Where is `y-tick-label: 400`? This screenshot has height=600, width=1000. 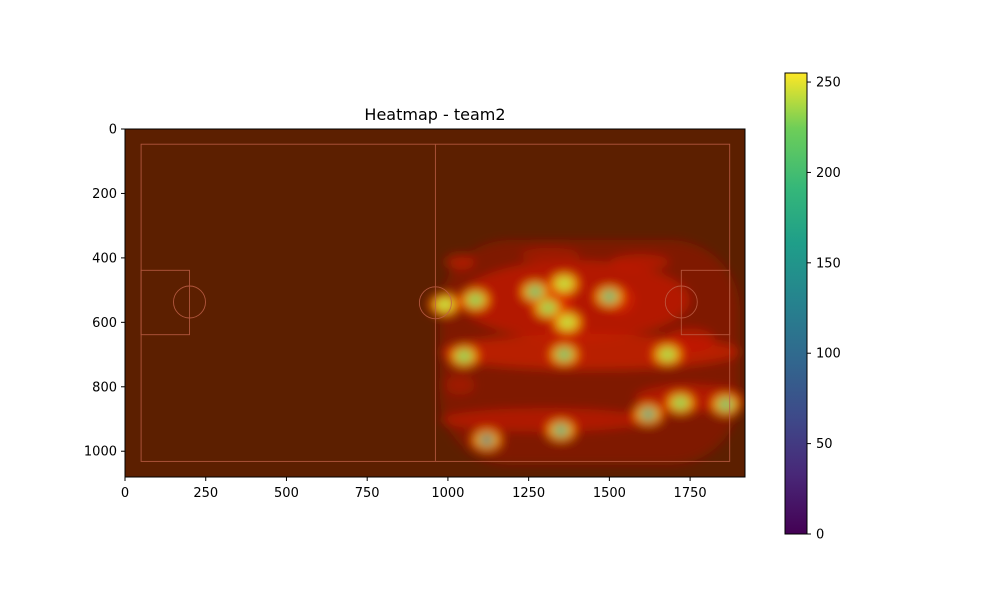 y-tick-label: 400 is located at coordinates (104, 258).